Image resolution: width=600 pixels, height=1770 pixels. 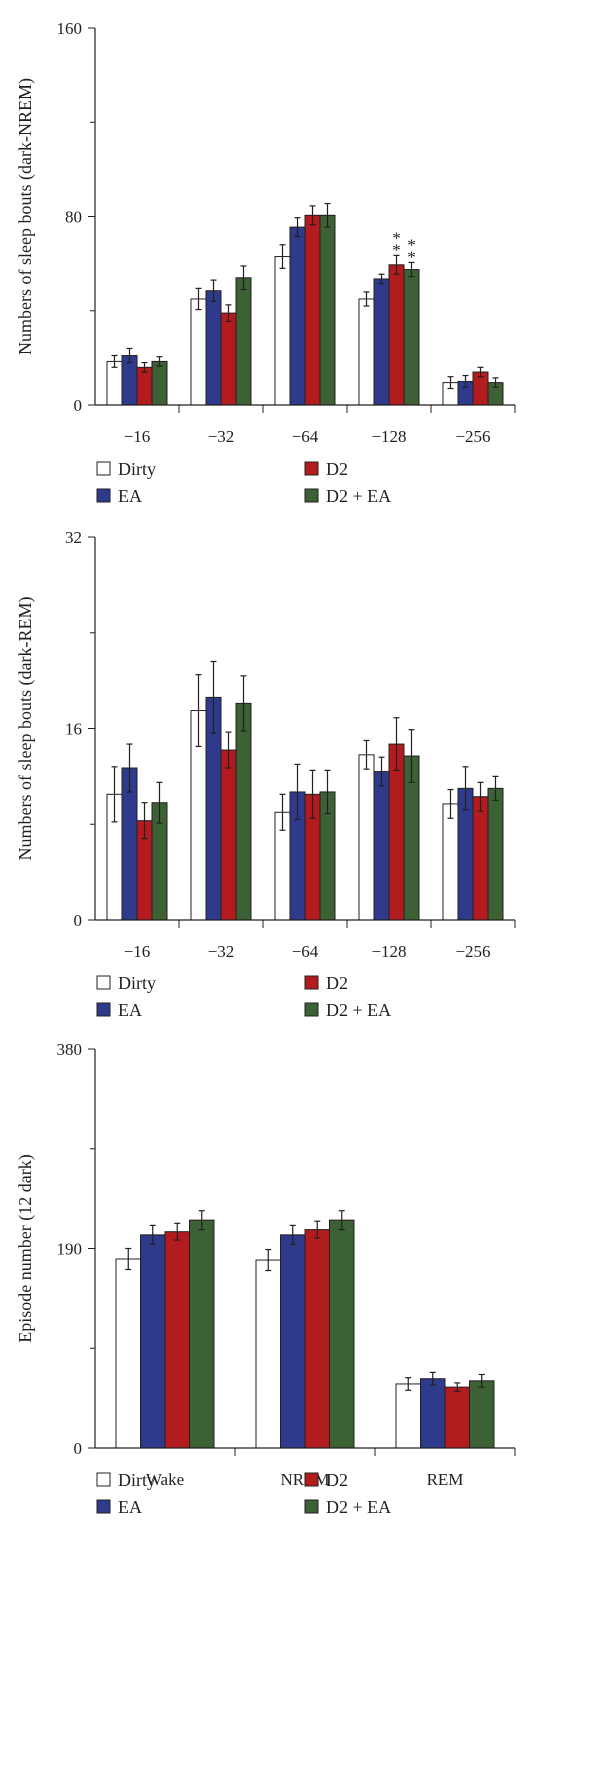 What do you see at coordinates (73, 537) in the screenshot?
I see `y-tick-label: 32` at bounding box center [73, 537].